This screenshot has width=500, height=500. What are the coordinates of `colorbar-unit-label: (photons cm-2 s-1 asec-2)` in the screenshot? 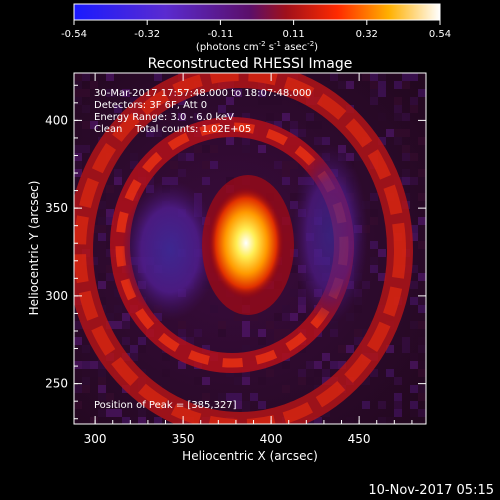 It's located at (257, 46).